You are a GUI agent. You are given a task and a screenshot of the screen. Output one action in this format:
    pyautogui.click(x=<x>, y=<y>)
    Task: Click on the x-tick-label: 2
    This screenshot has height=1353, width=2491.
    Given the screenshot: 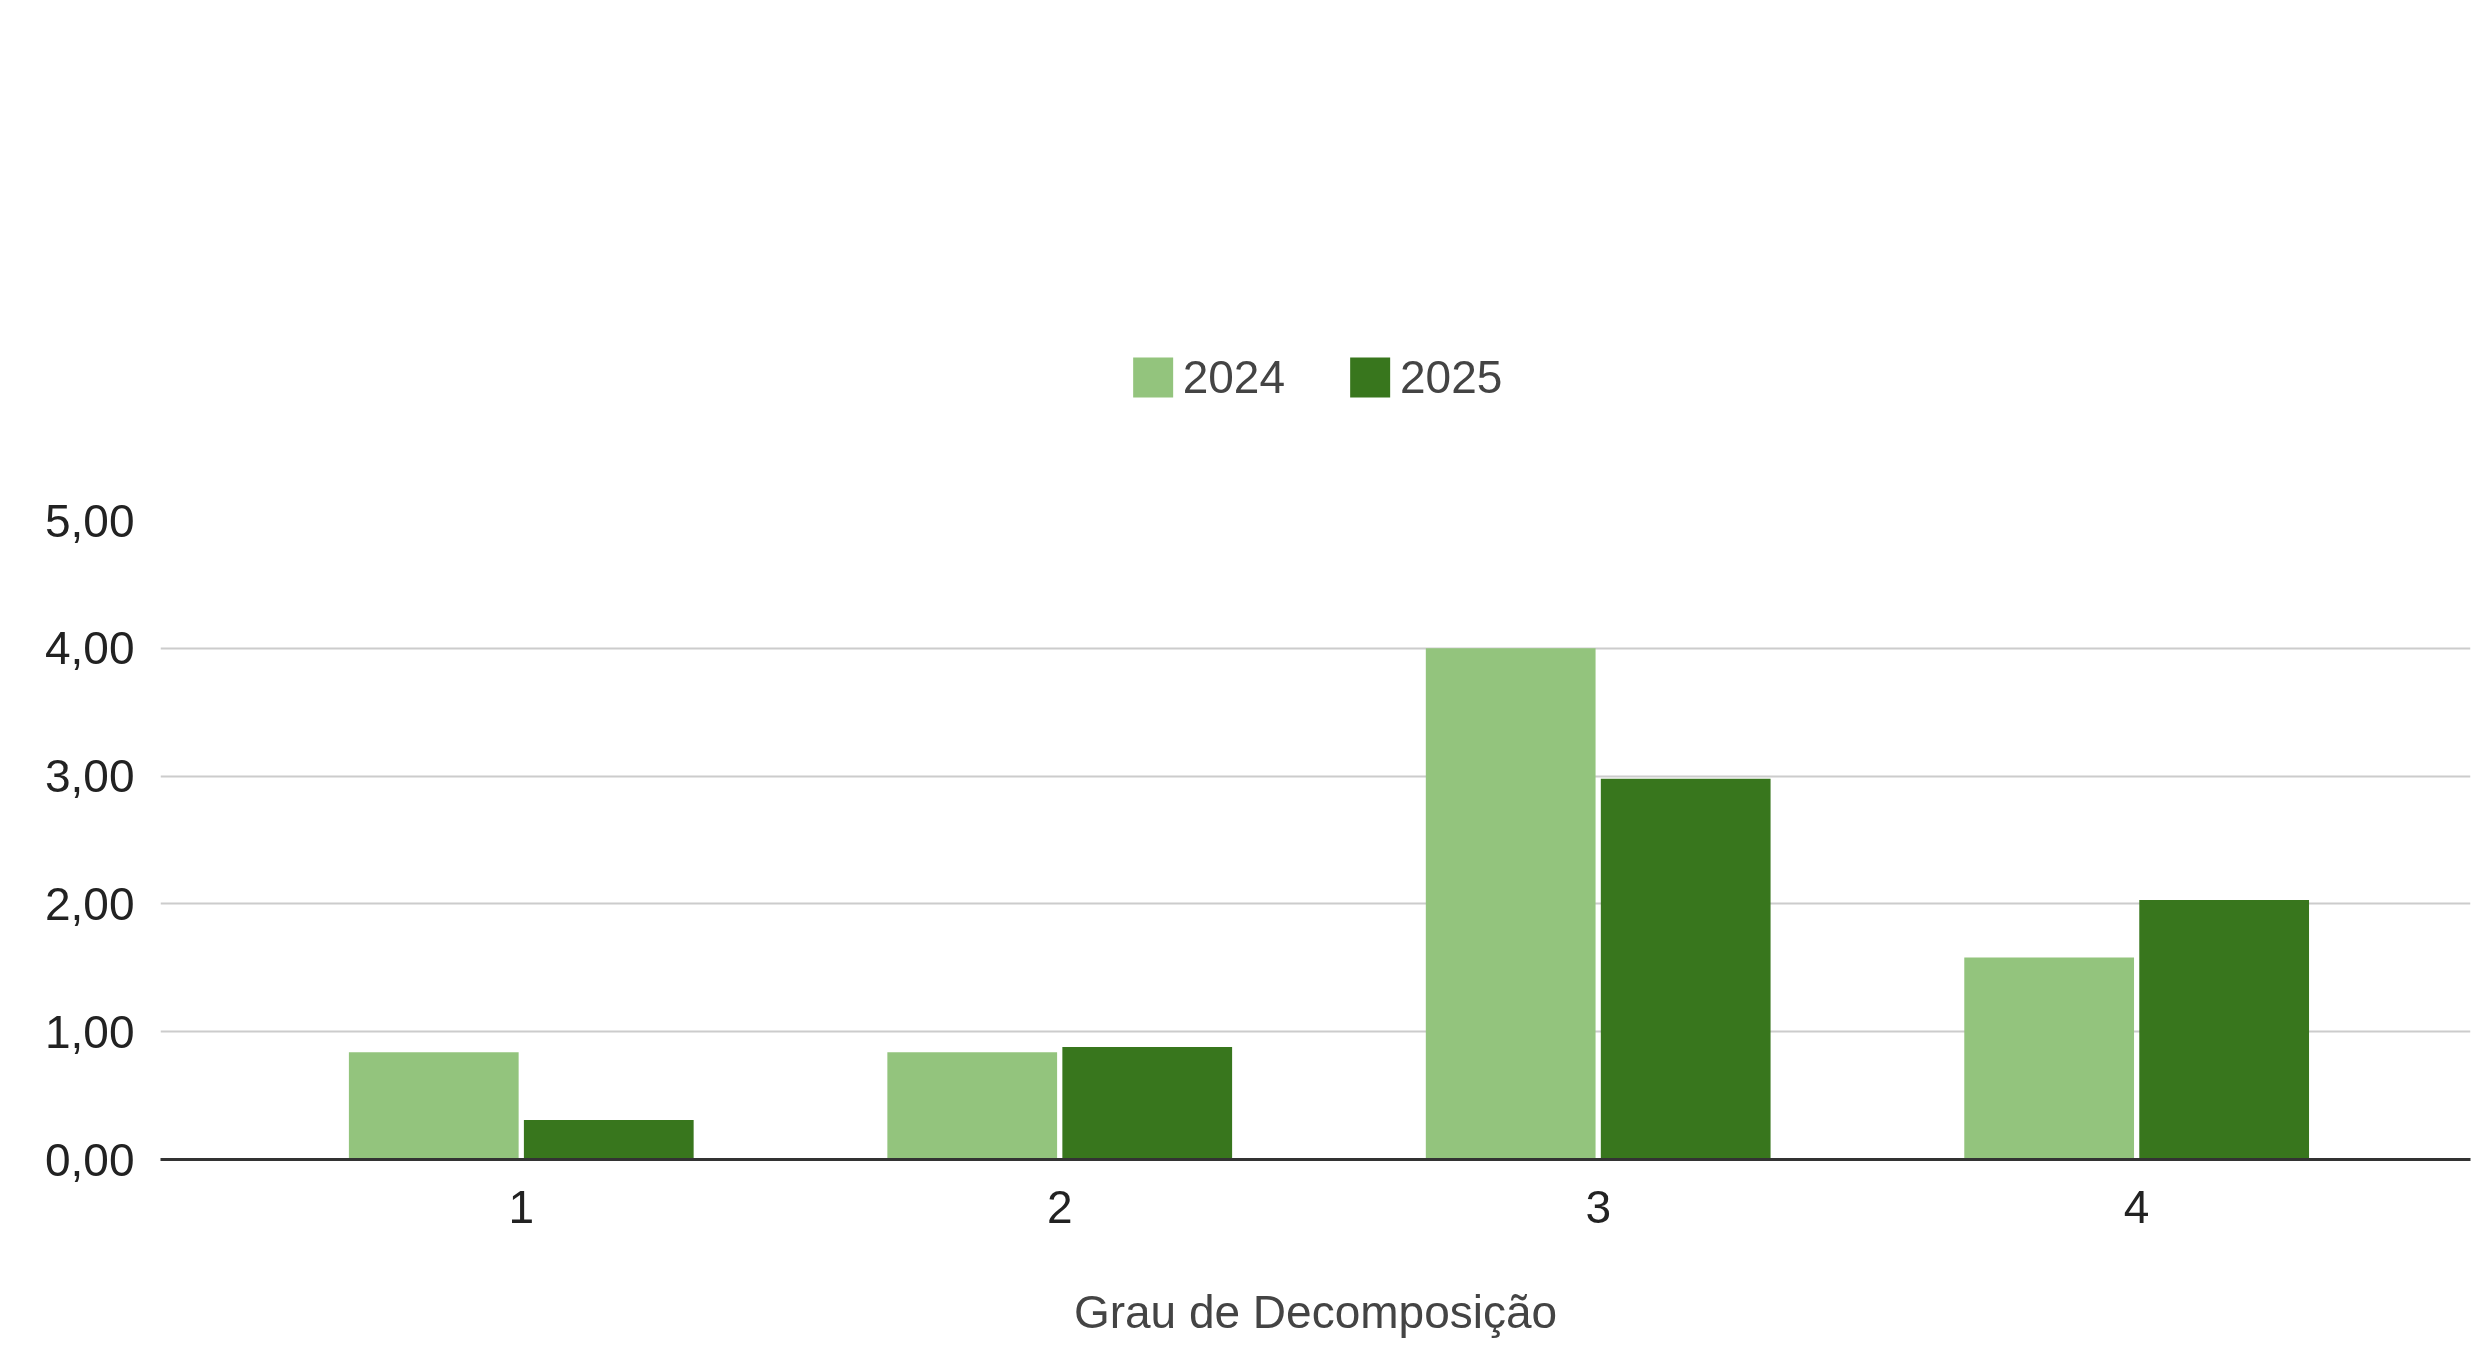 What is the action you would take?
    pyautogui.click(x=1059, y=1206)
    